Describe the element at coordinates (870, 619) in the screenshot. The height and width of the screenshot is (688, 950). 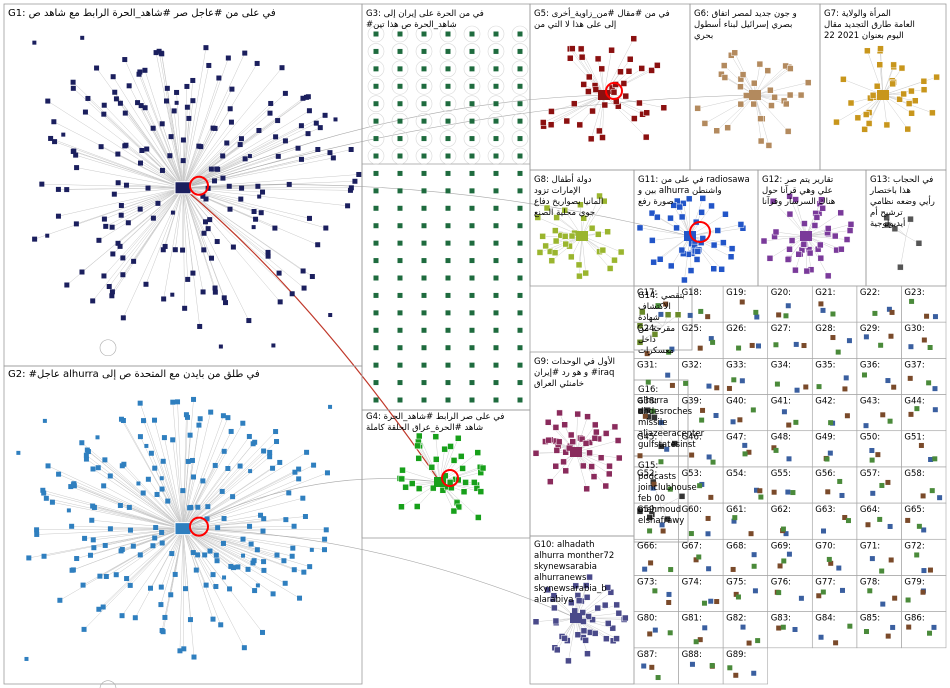
I see `small-group-label: G85:` at that location.